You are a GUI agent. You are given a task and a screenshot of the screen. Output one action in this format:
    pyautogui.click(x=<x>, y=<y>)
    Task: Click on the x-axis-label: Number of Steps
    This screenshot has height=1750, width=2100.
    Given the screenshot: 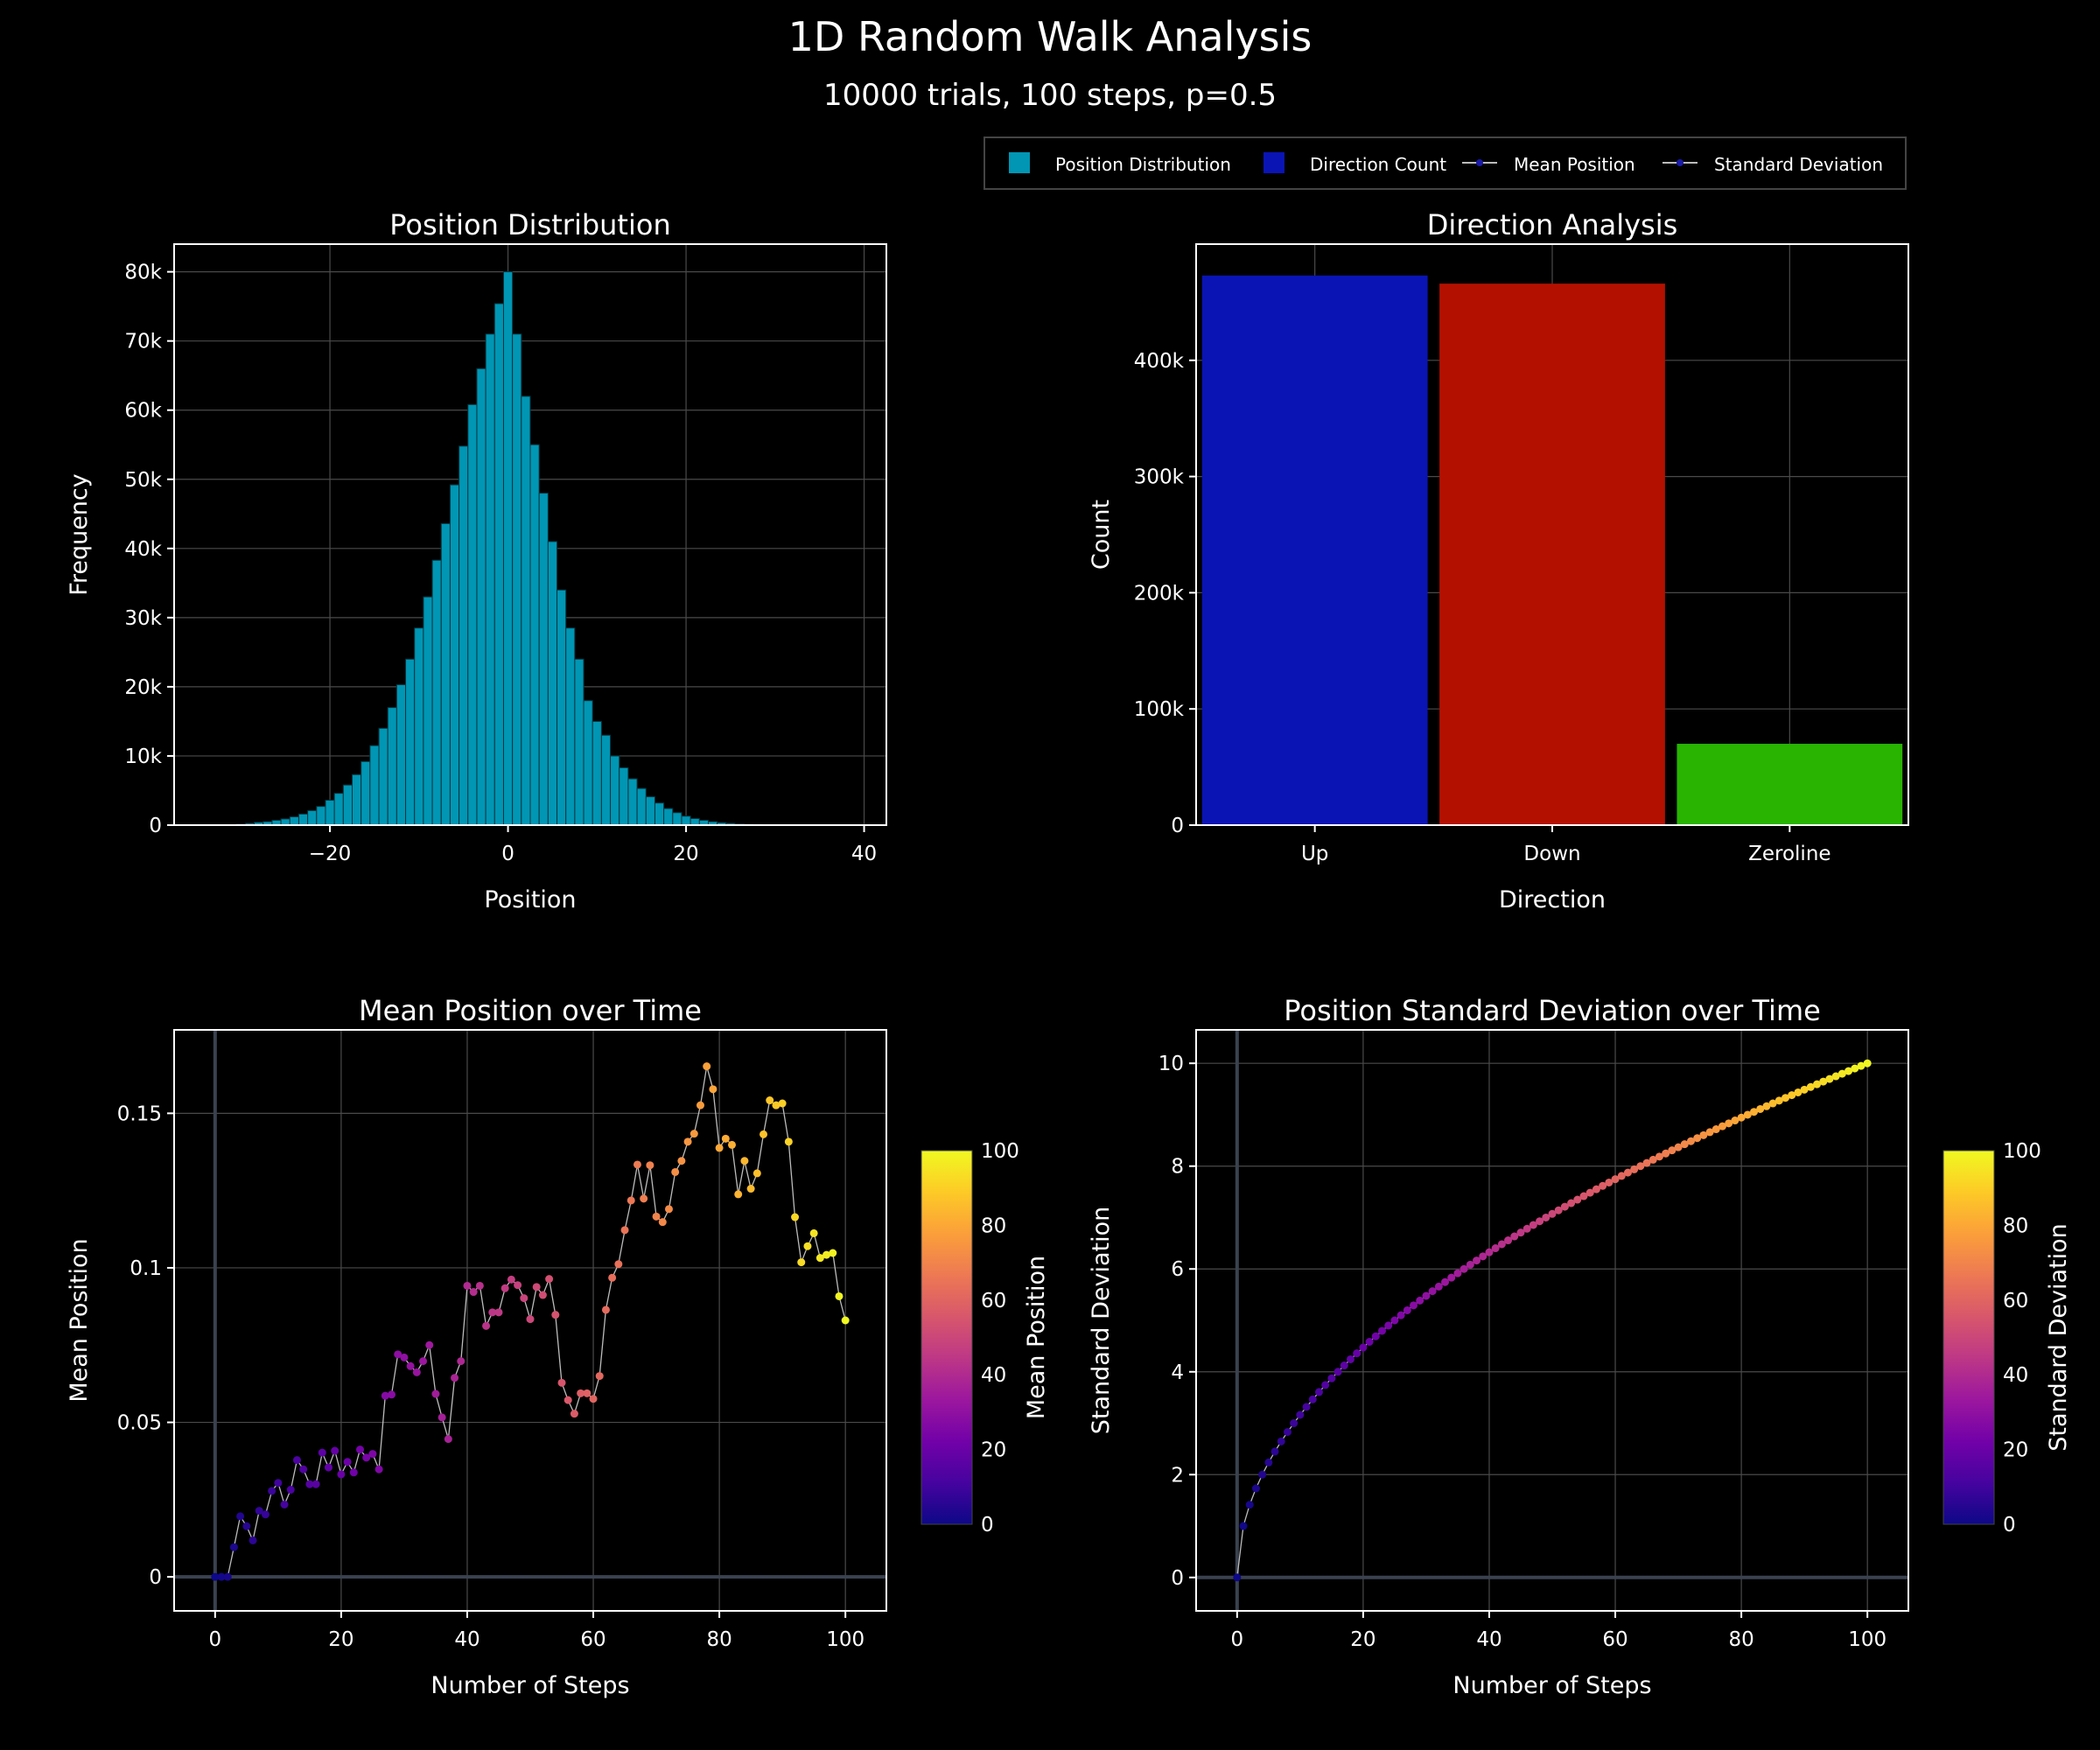 What is the action you would take?
    pyautogui.click(x=1551, y=1685)
    